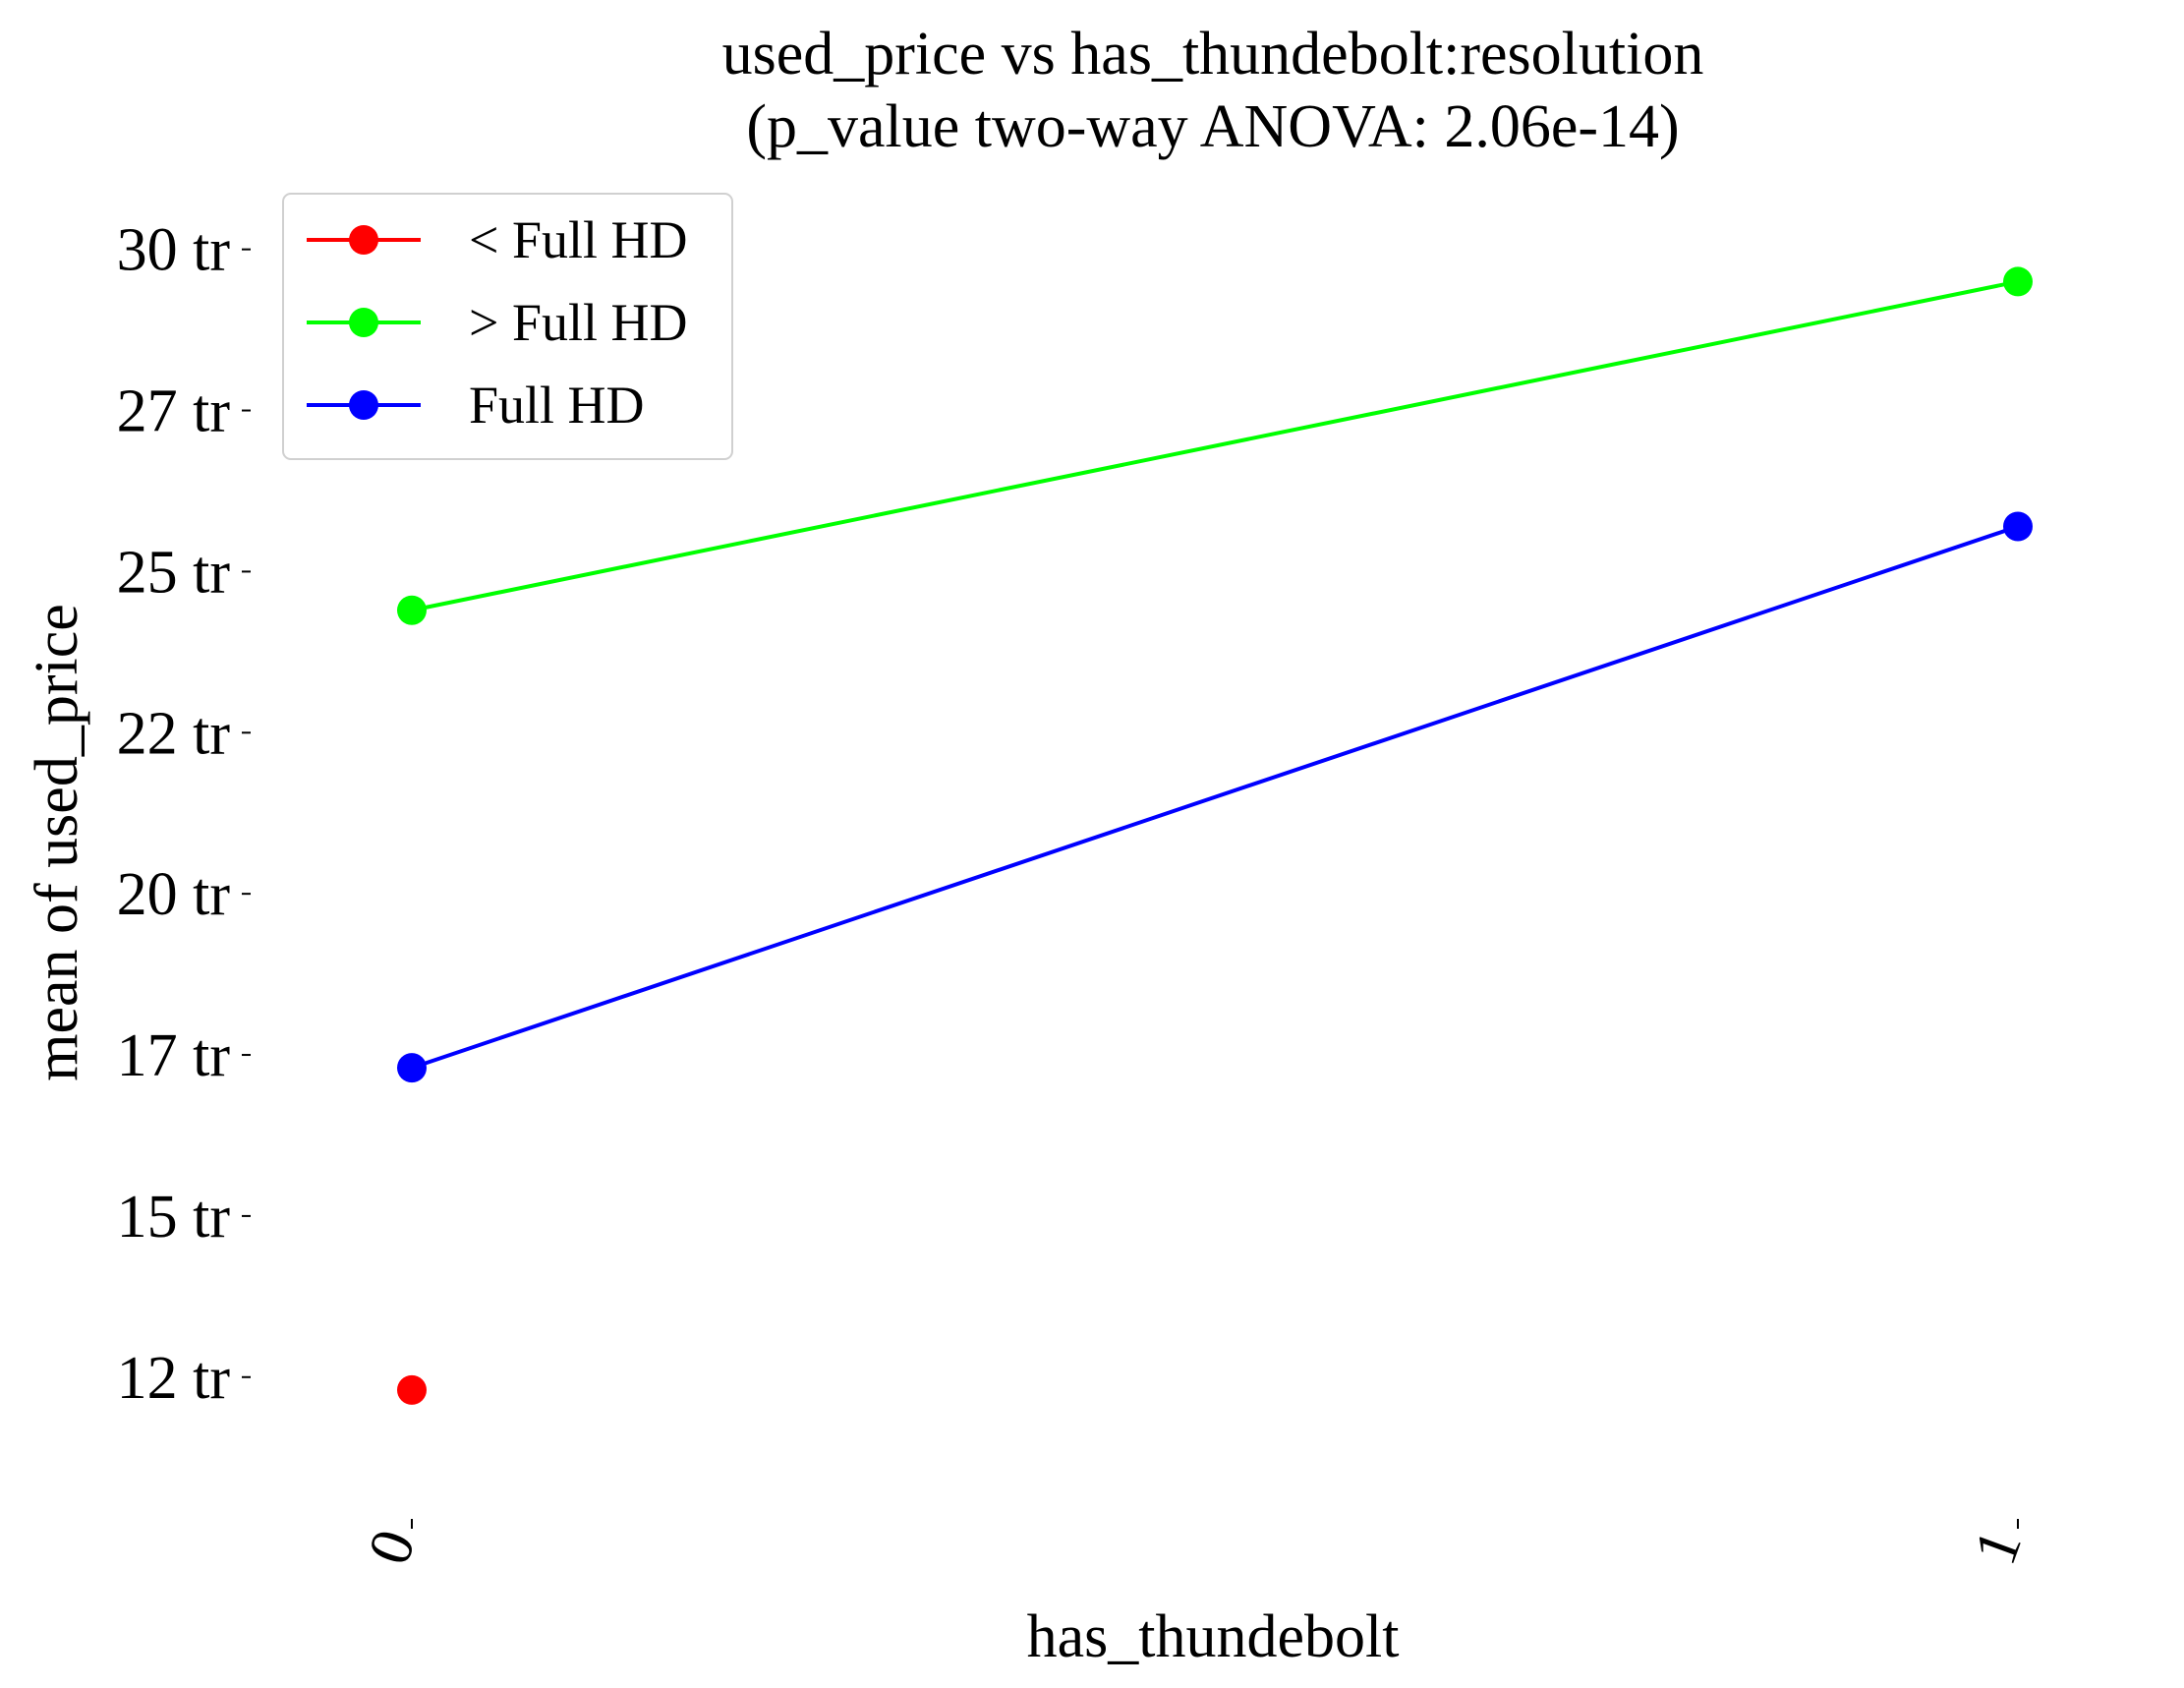  I want to click on y-tick-label: 15 tr, so click(174, 1217).